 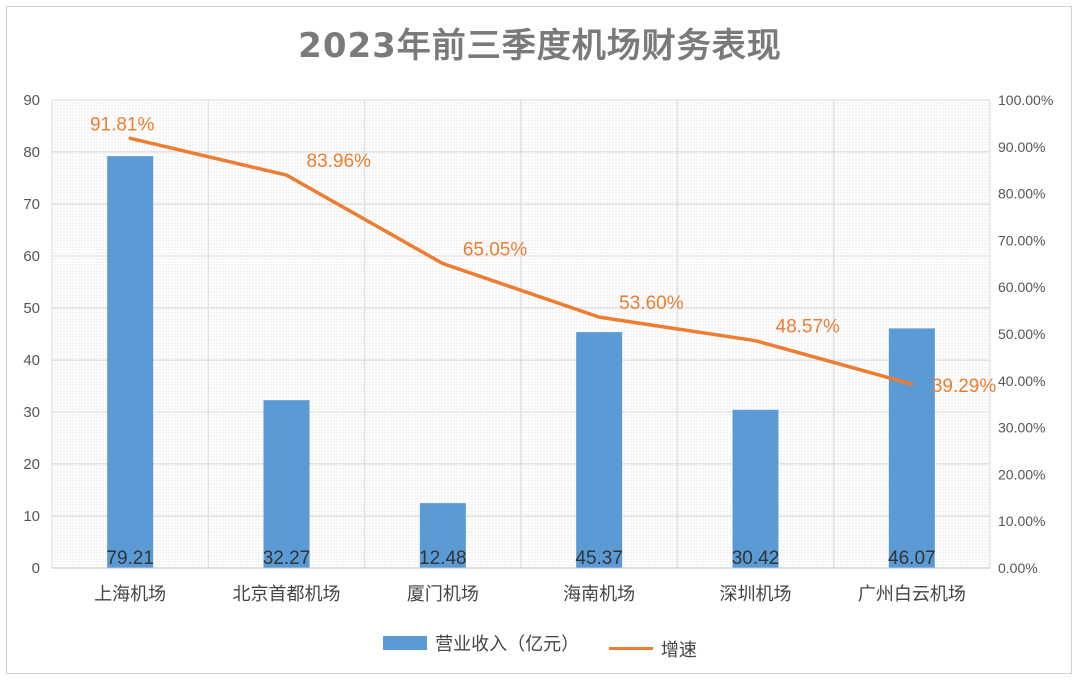 I want to click on line-value-label: 65.05%, so click(x=495, y=250).